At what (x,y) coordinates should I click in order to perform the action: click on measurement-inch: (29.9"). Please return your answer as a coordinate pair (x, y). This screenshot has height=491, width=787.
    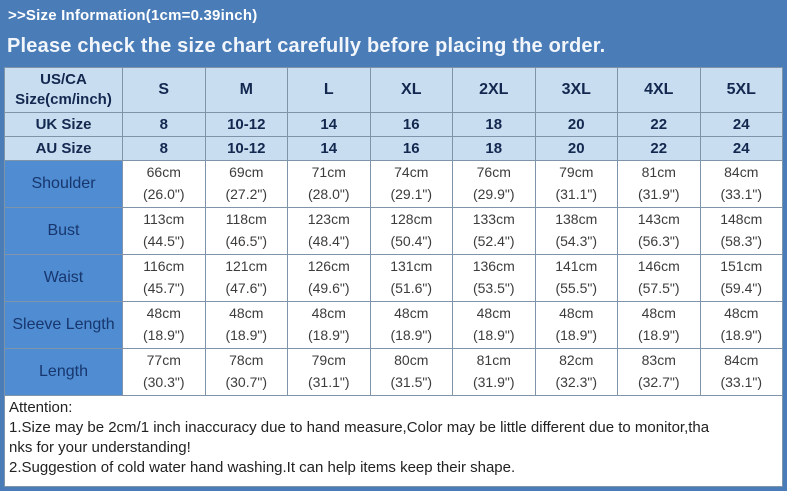
    Looking at the image, I should click on (493, 194).